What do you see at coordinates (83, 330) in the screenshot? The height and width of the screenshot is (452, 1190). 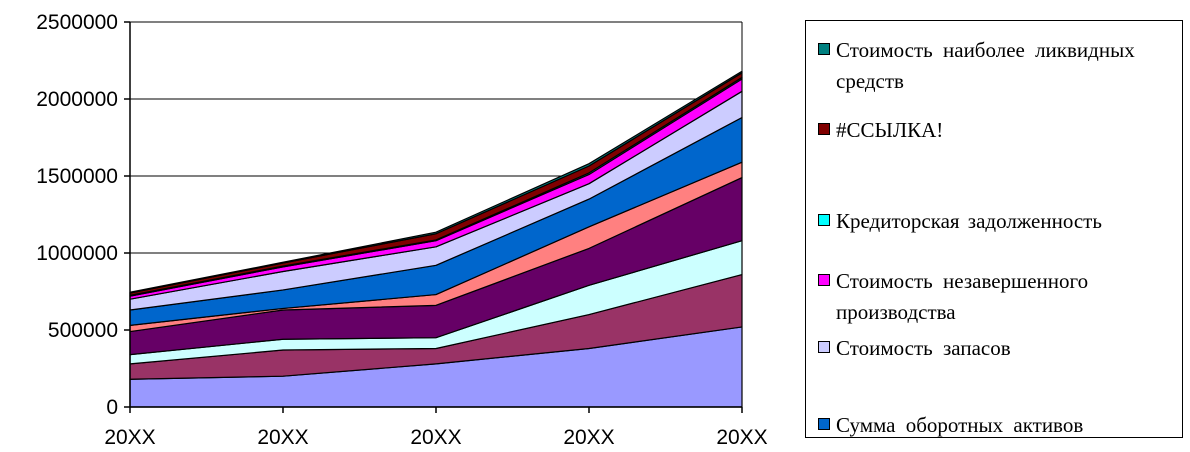 I see `y-tick-label: 500000` at bounding box center [83, 330].